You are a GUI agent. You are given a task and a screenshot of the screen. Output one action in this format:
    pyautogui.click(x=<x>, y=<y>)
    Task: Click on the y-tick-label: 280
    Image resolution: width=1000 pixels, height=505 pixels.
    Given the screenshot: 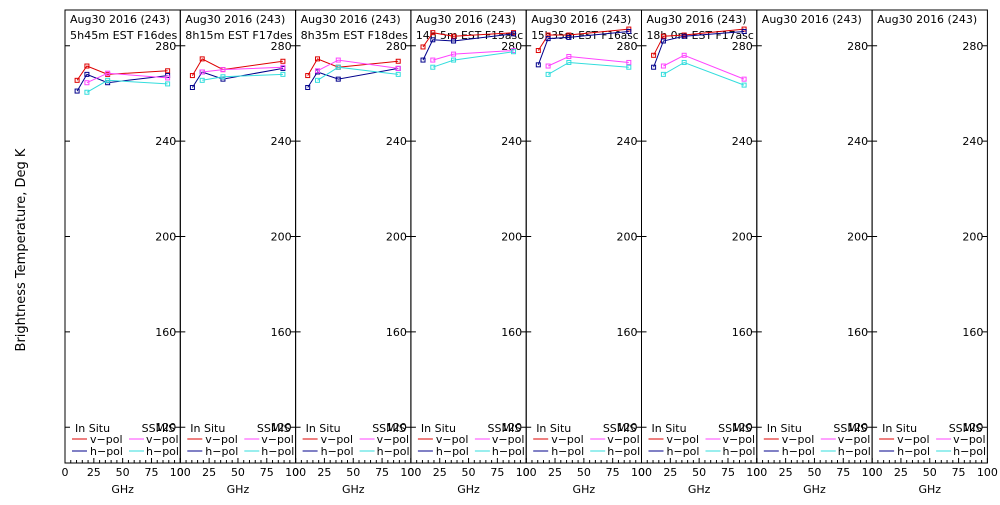 What is the action you would take?
    pyautogui.click(x=165, y=46)
    